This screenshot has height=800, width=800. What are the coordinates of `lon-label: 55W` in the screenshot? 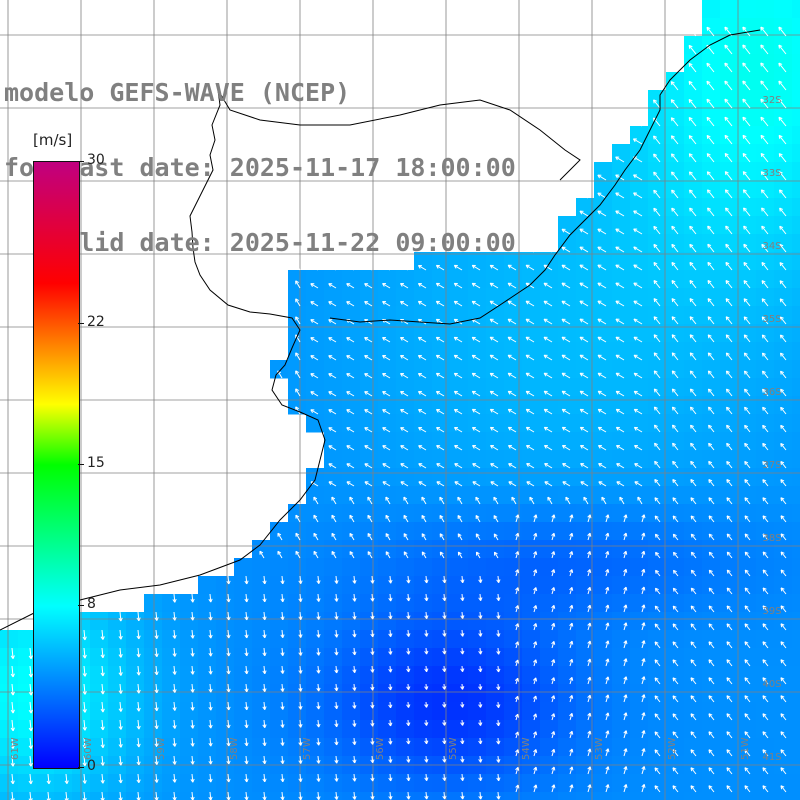 It's located at (453, 748).